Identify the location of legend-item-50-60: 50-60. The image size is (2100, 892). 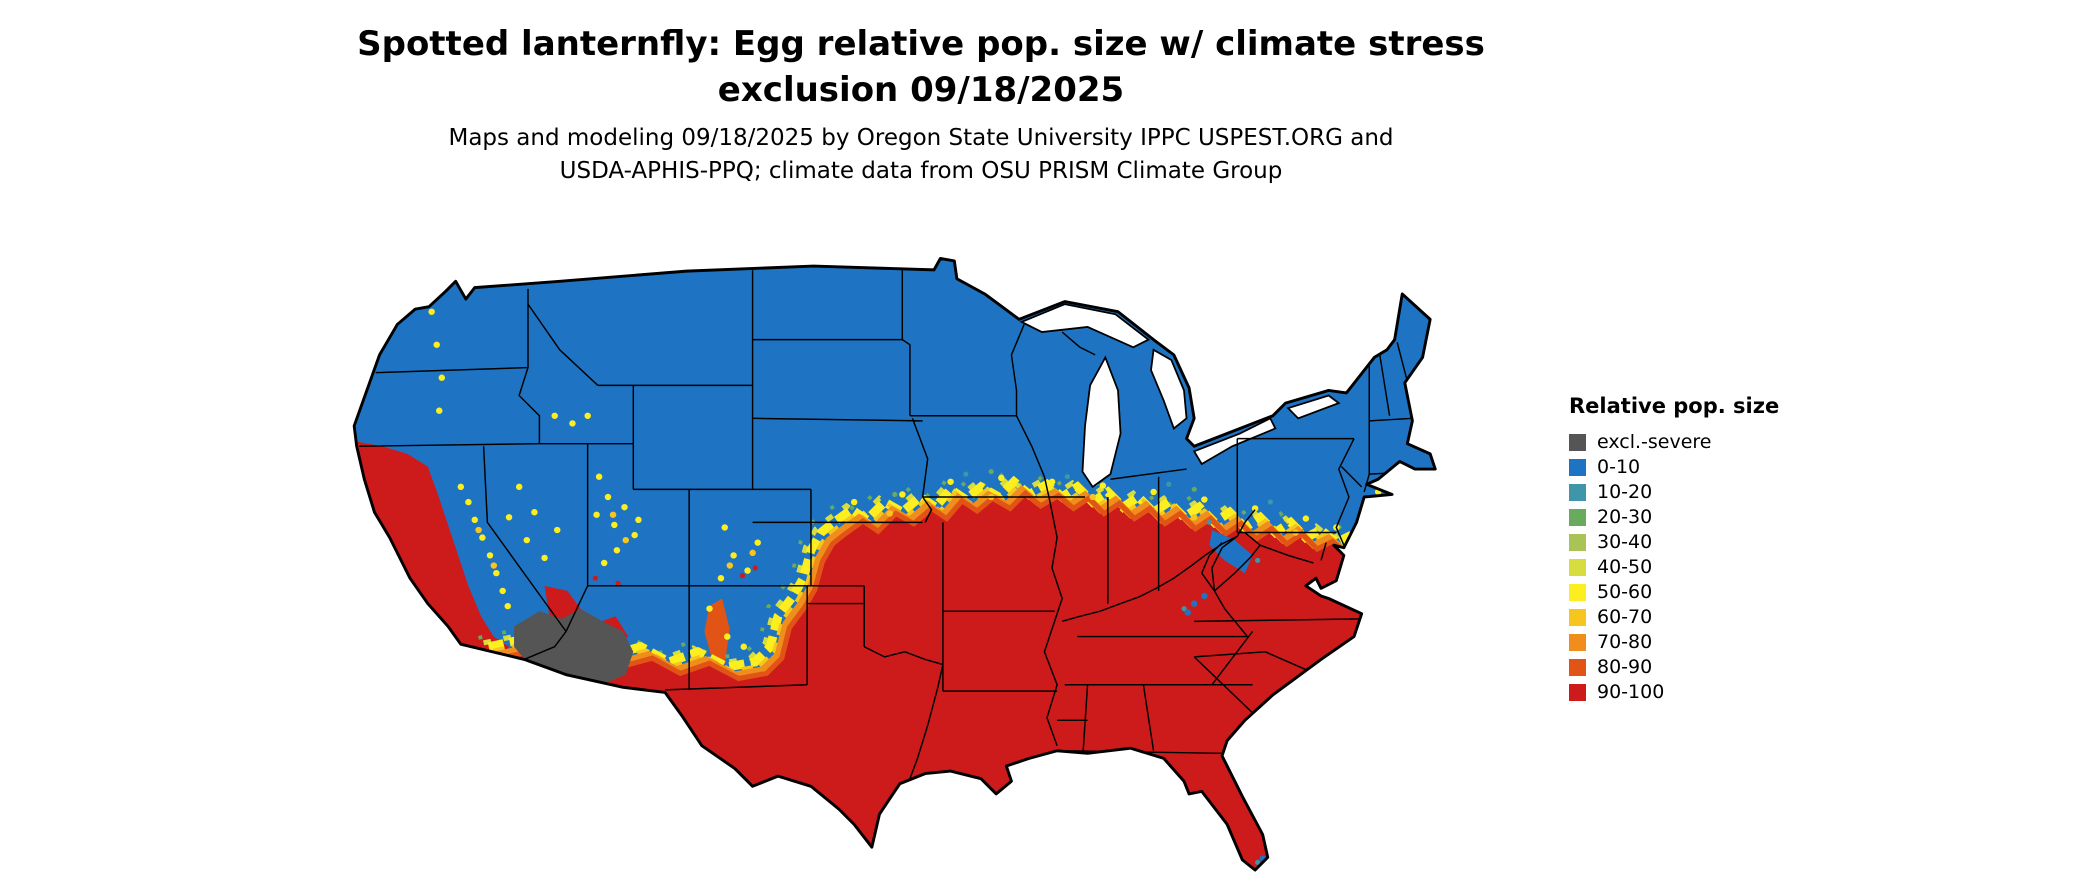
(1719, 592).